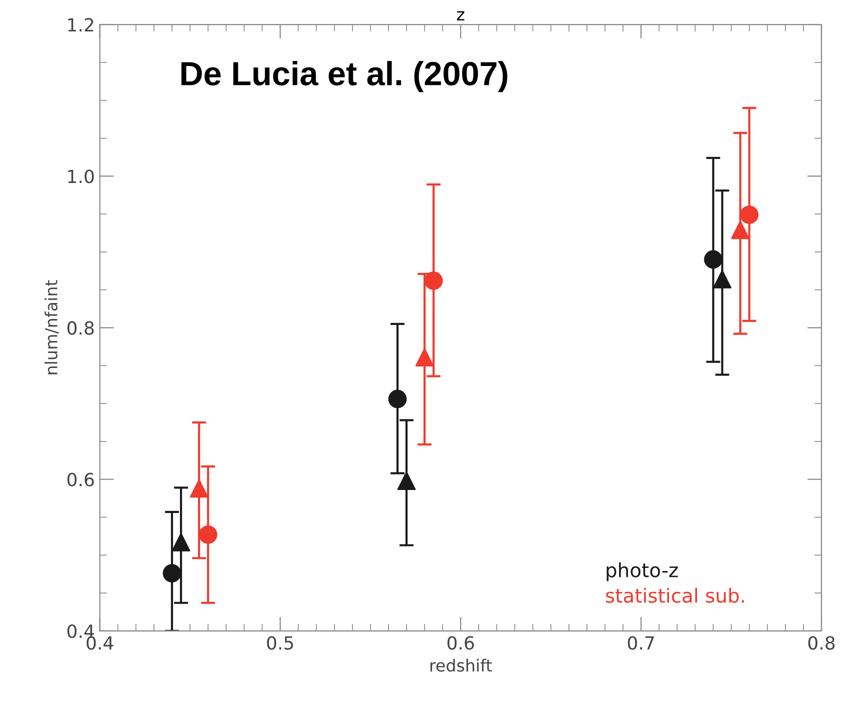 The height and width of the screenshot is (701, 846). What do you see at coordinates (675, 595) in the screenshot?
I see `text: statistical sub.` at bounding box center [675, 595].